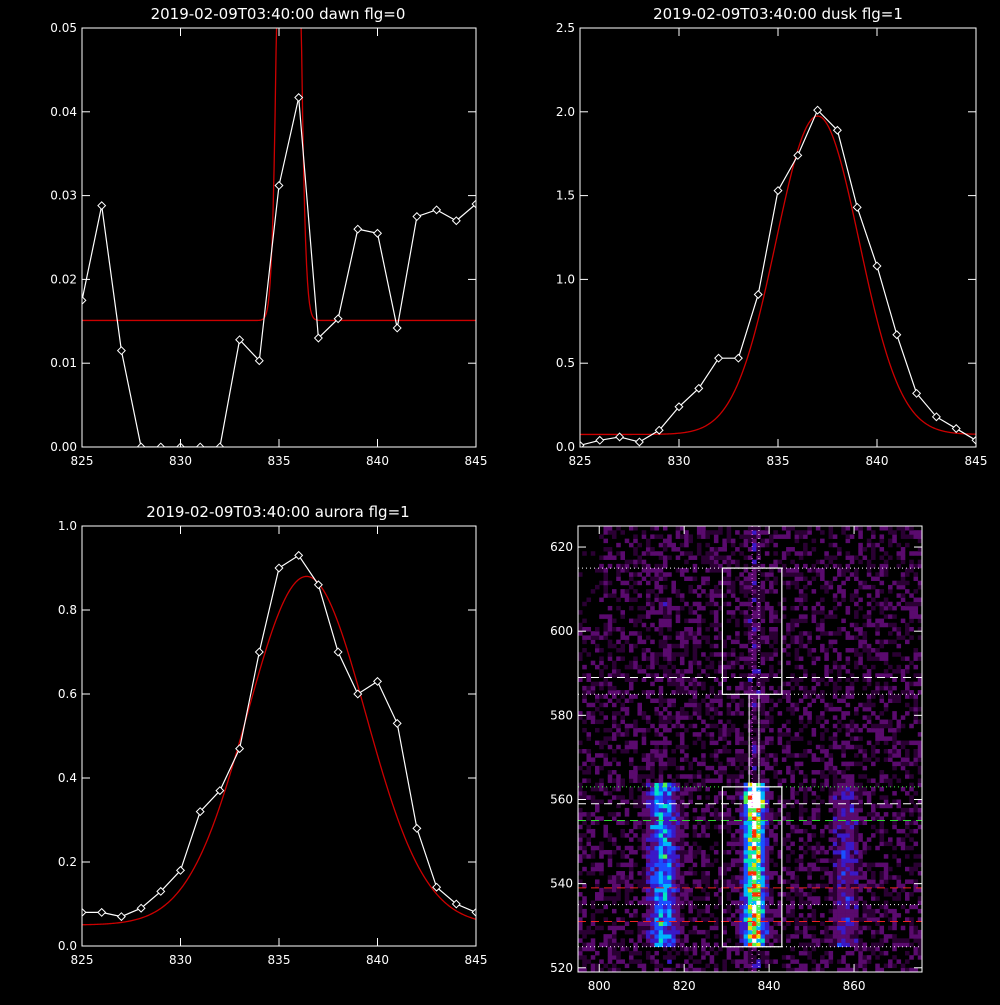  I want to click on aurora-y-tick-label: 0.2, so click(67, 862).